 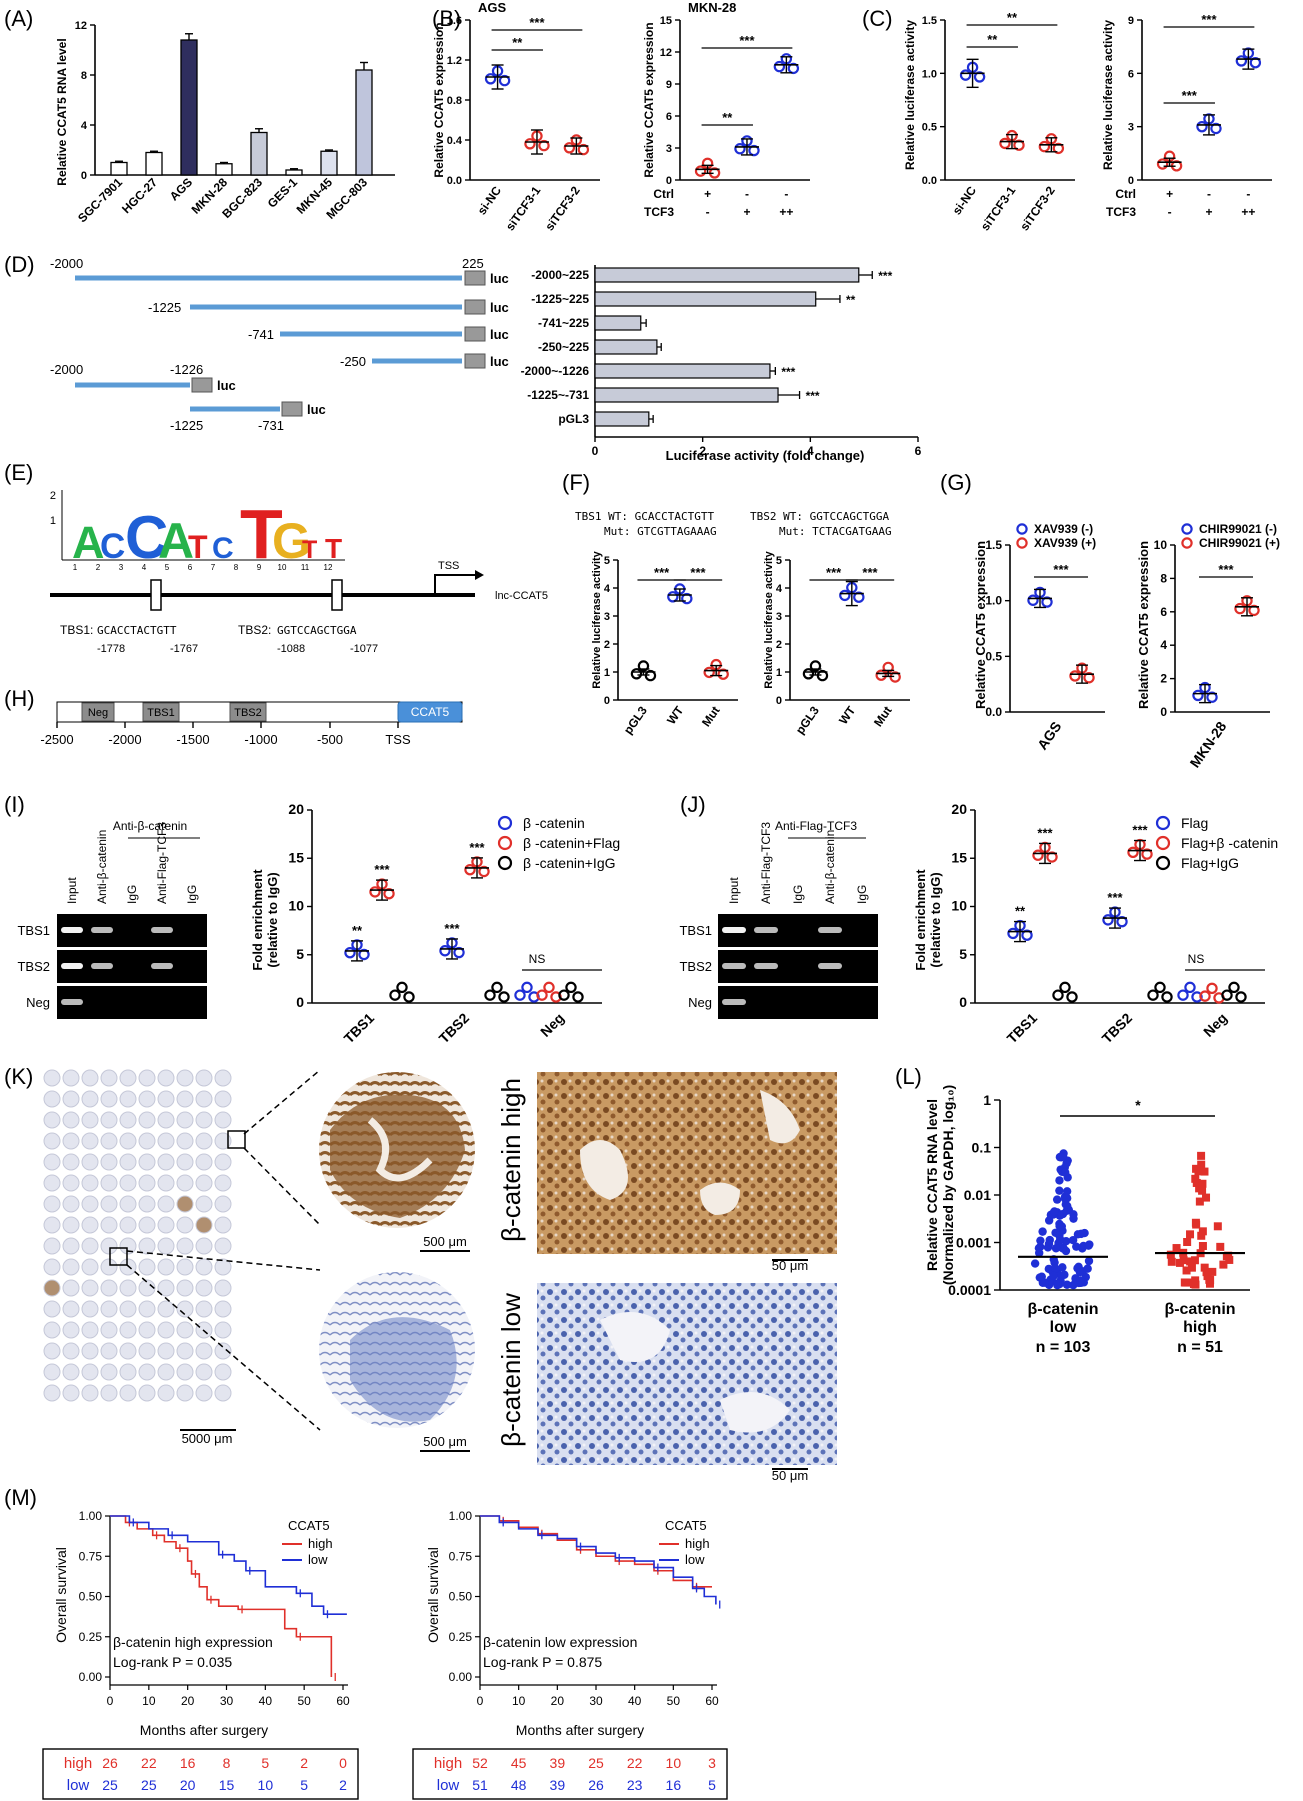 What do you see at coordinates (439, 99) in the screenshot?
I see `b1-ylabel: Relative CCAT5 expression` at bounding box center [439, 99].